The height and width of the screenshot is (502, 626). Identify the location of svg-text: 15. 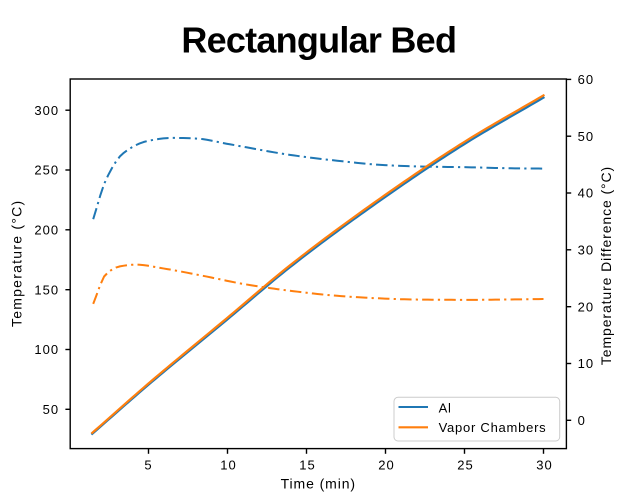
(307, 465).